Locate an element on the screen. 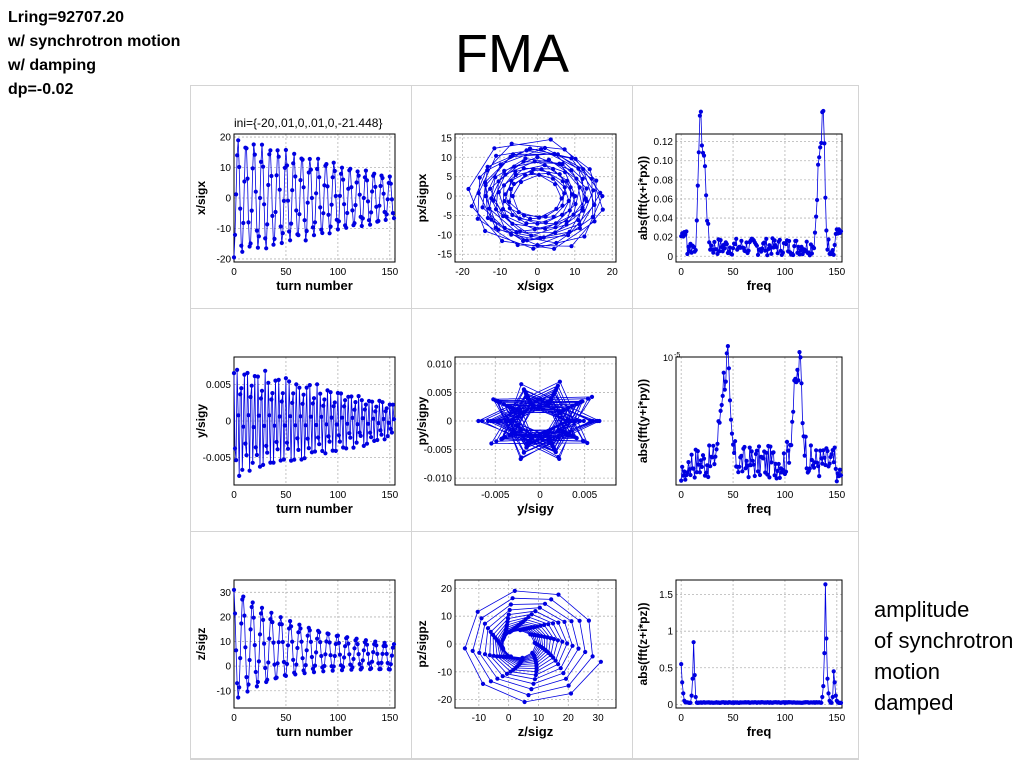 The height and width of the screenshot is (768, 1024). plot-title: ini={-20,.01,0,.01,0,-21.448} is located at coordinates (308, 123).